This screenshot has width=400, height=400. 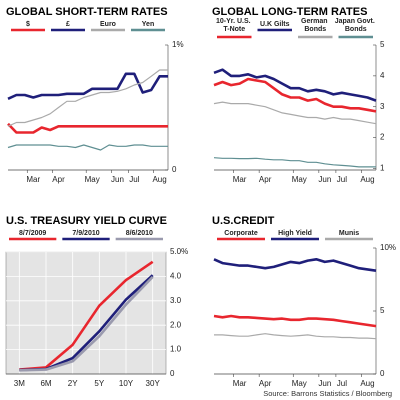 I want to click on x-tick-label: 2Y, so click(x=73, y=383).